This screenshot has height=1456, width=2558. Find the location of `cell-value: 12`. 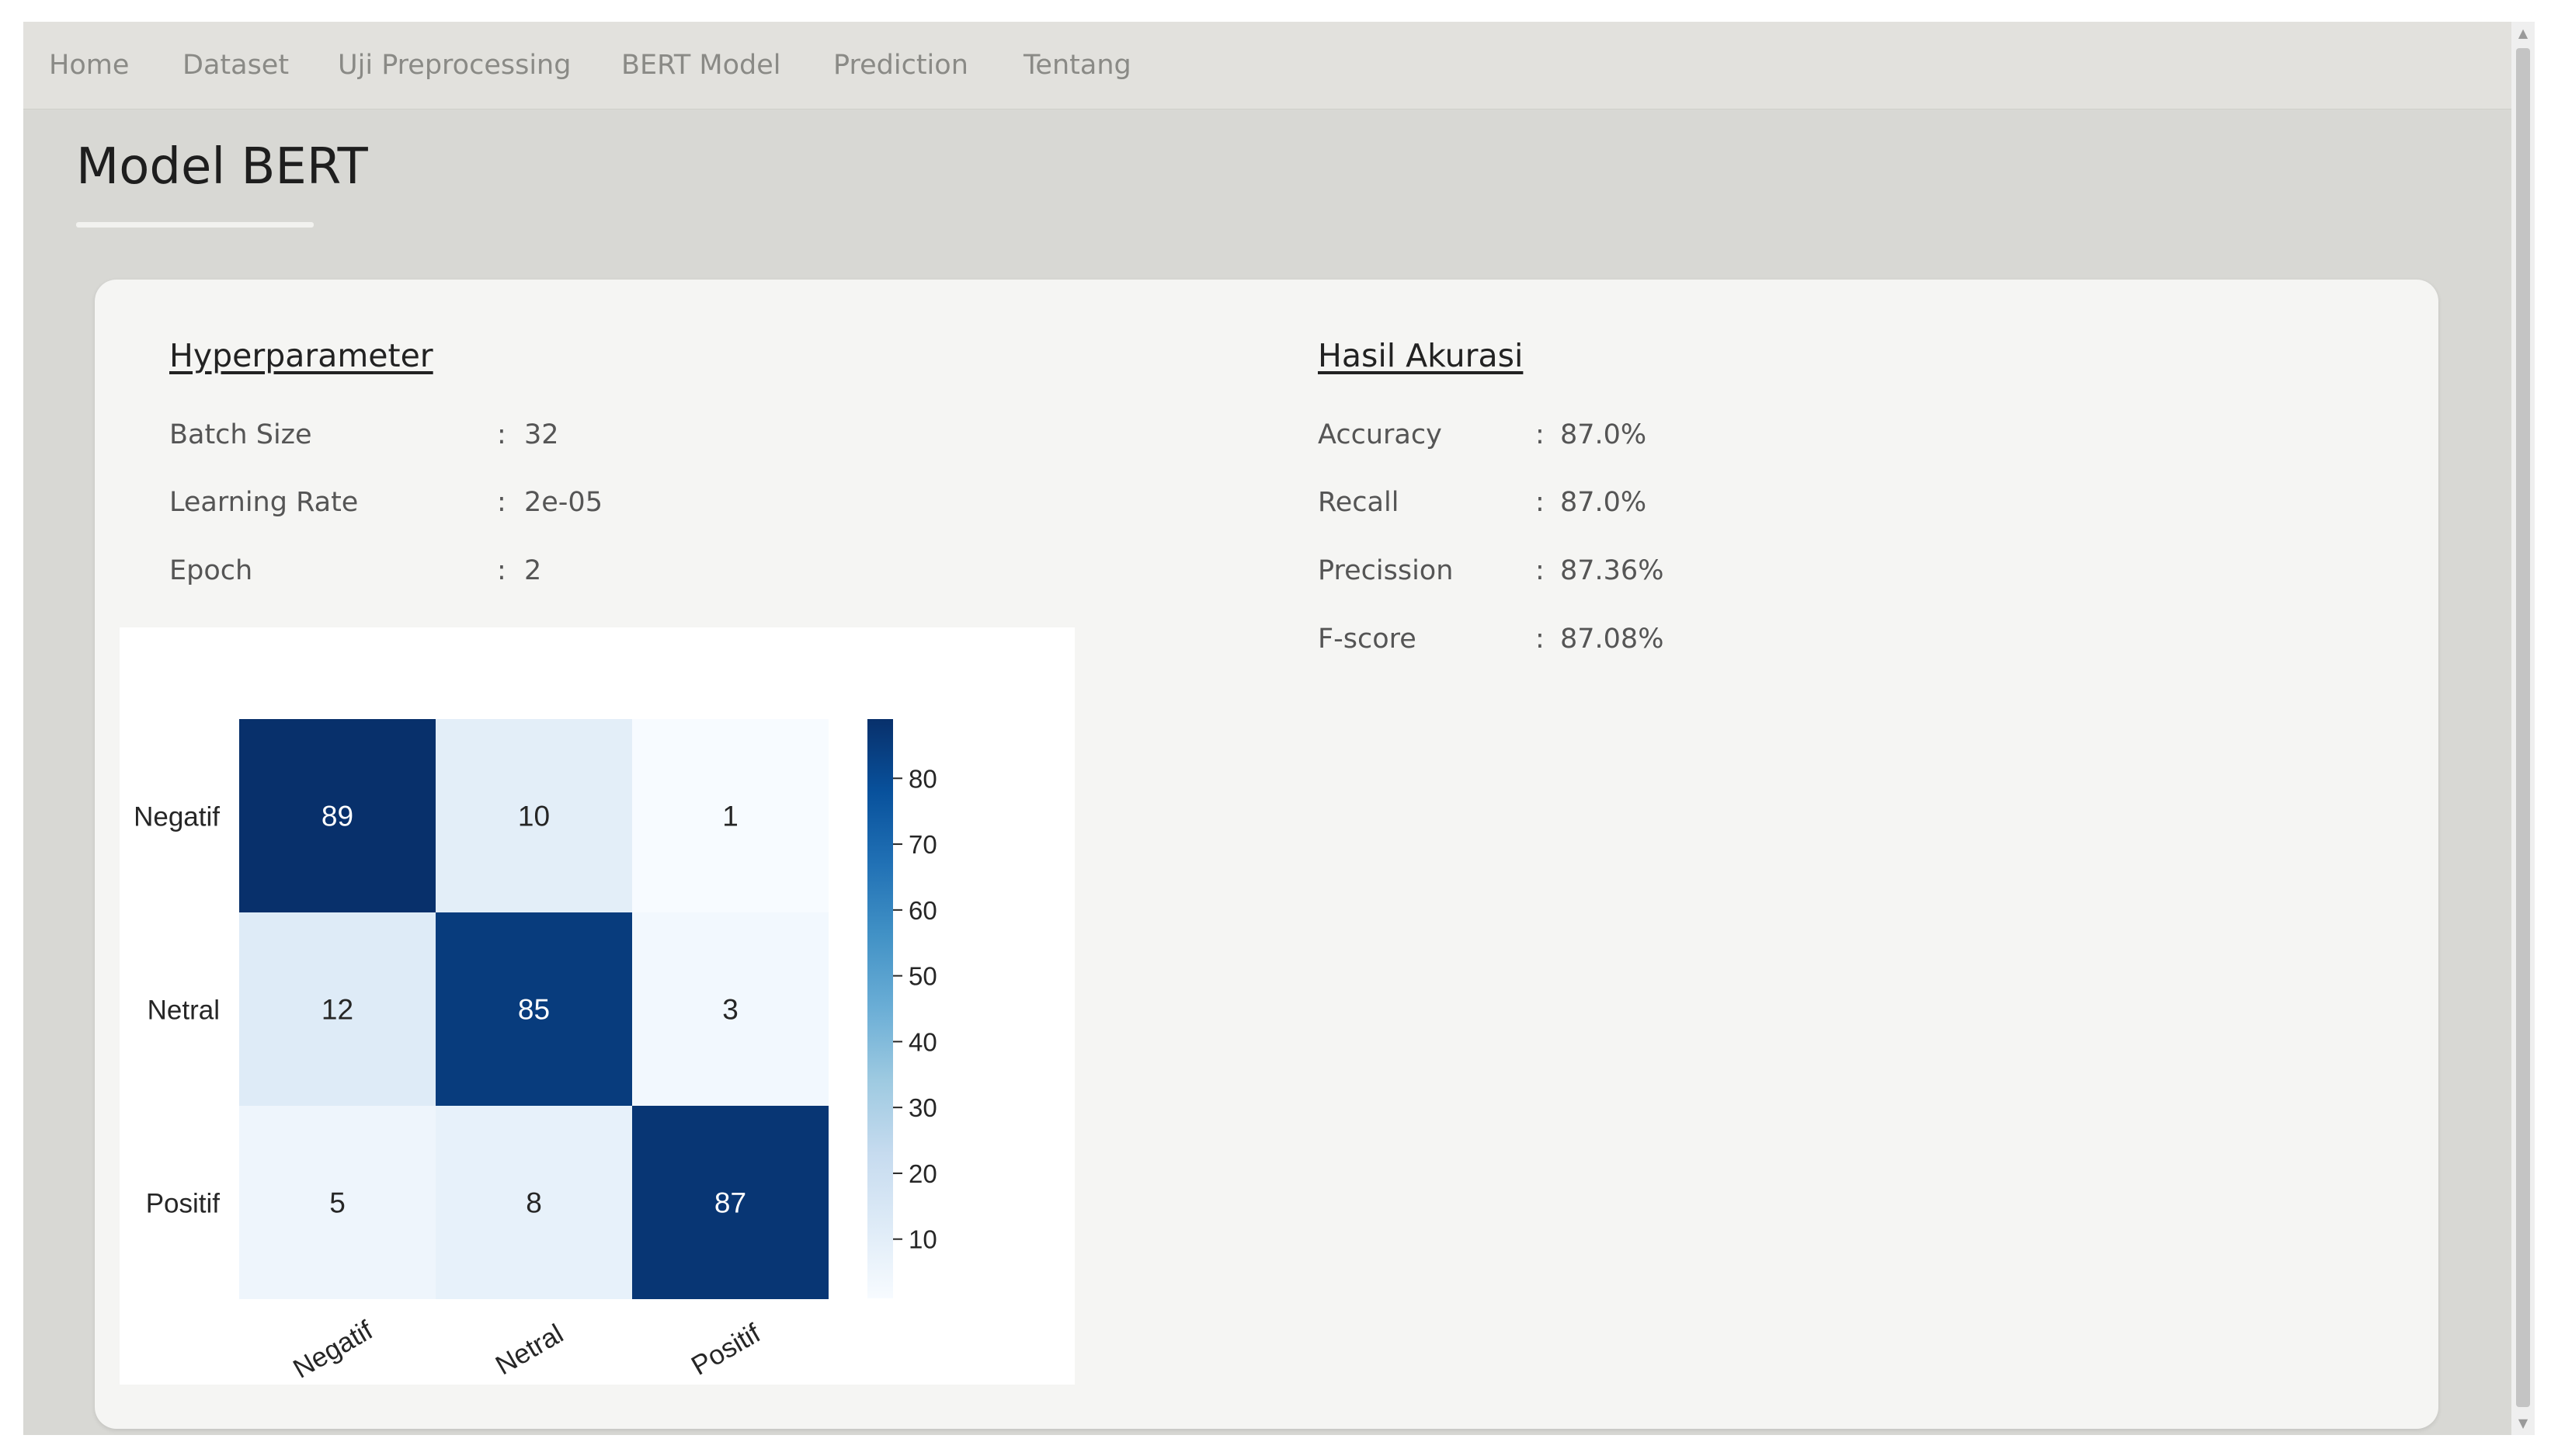

cell-value: 12 is located at coordinates (337, 1010).